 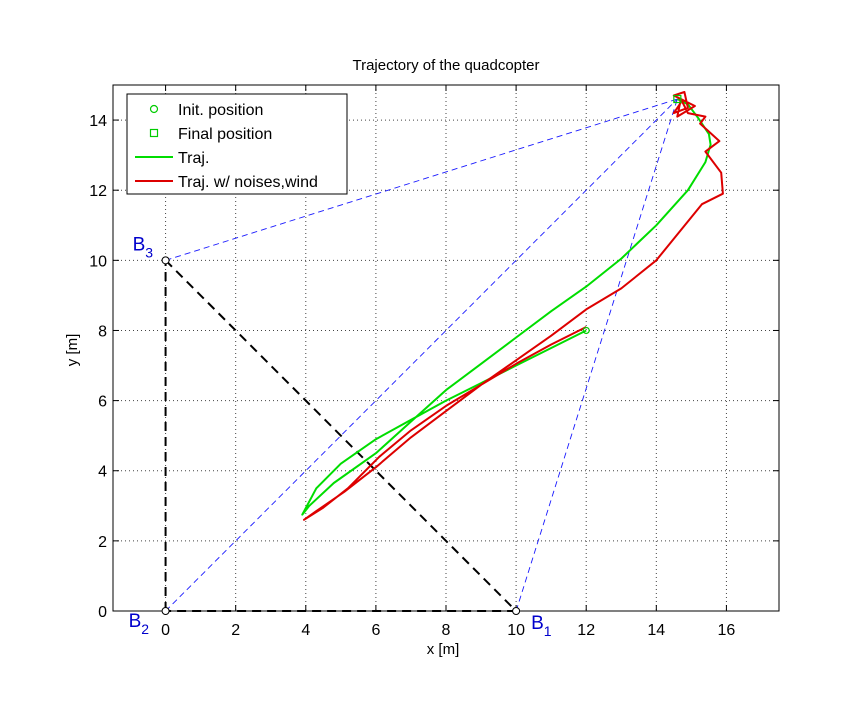 What do you see at coordinates (154, 133) in the screenshot?
I see `legend-marker-square` at bounding box center [154, 133].